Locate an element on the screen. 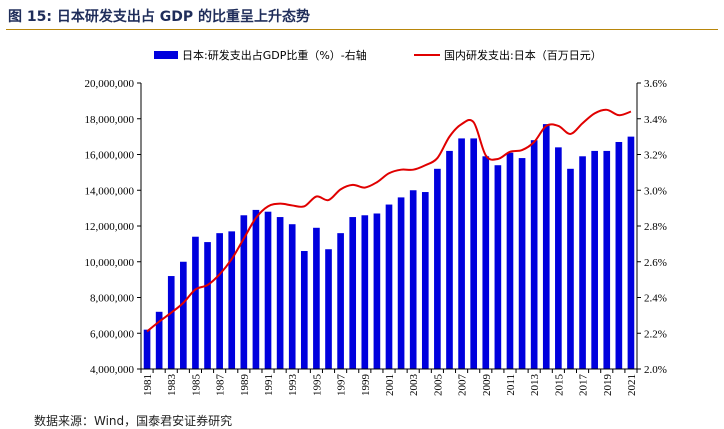 This screenshot has width=724, height=429. left-tick-label: 8,000,000 is located at coordinates (112, 299).